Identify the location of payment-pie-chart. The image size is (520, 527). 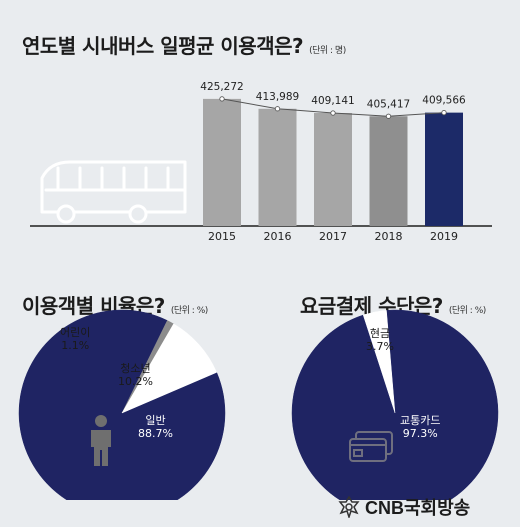
(395, 404).